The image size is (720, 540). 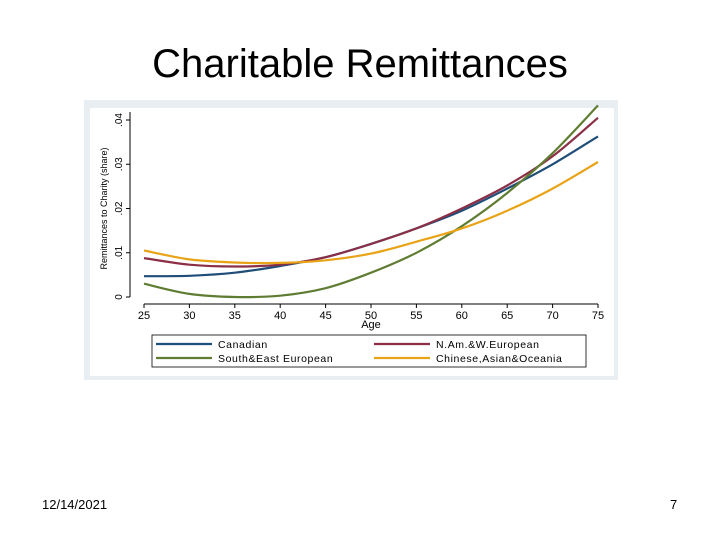 What do you see at coordinates (674, 504) in the screenshot?
I see `slide-page-number: 7` at bounding box center [674, 504].